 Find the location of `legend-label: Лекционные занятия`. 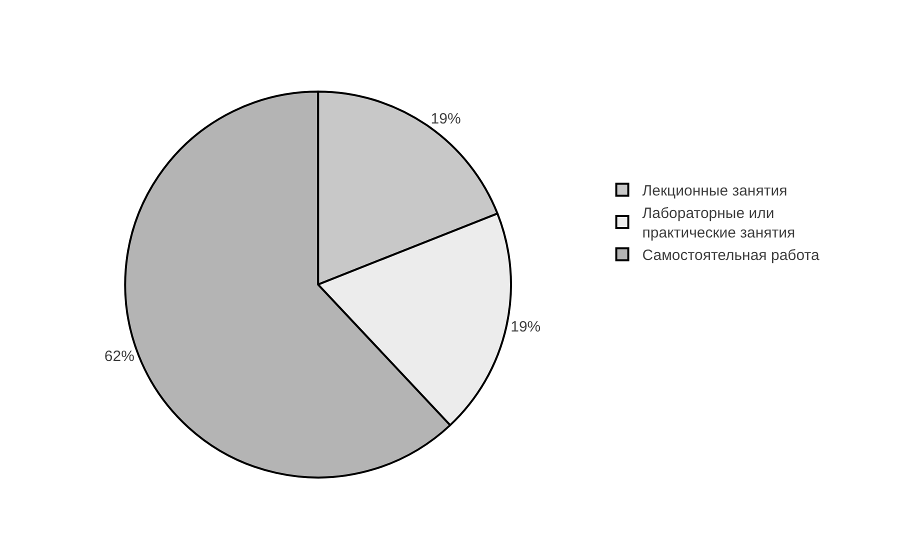

legend-label: Лекционные занятия is located at coordinates (715, 191).